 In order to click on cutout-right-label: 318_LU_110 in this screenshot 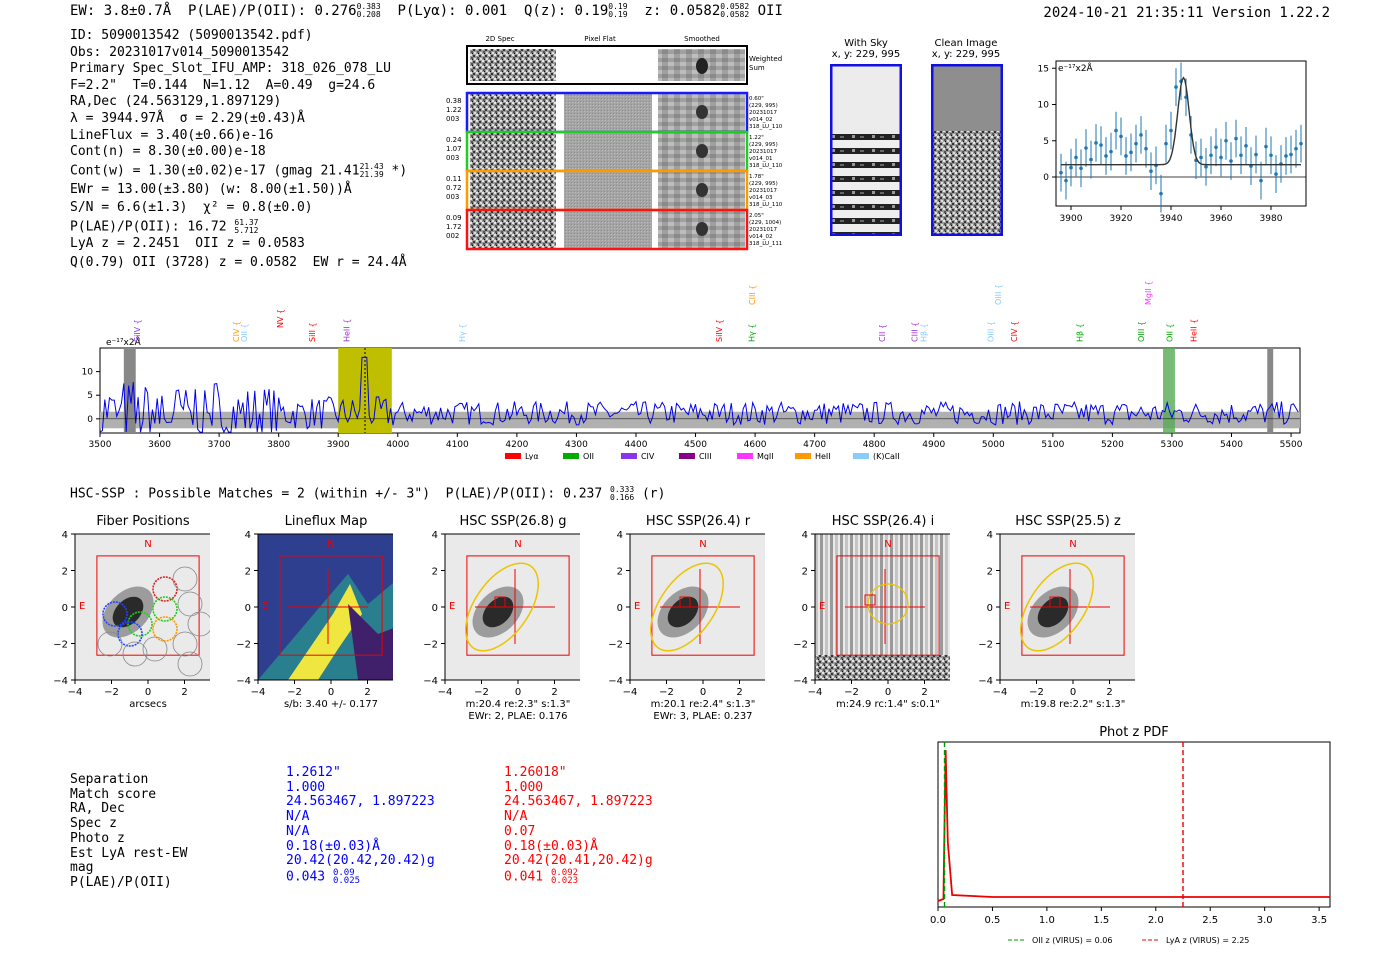, I will do `click(766, 205)`.